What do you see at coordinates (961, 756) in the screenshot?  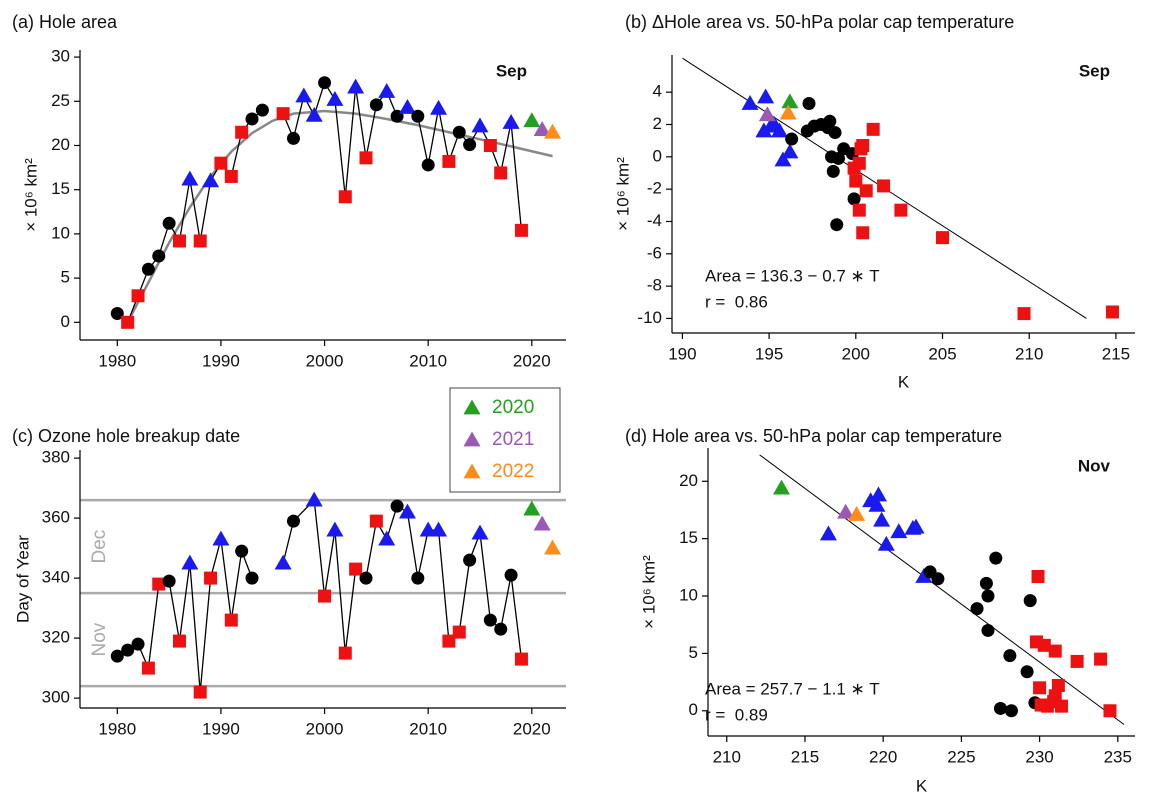 I see `x-tick-label: 225` at bounding box center [961, 756].